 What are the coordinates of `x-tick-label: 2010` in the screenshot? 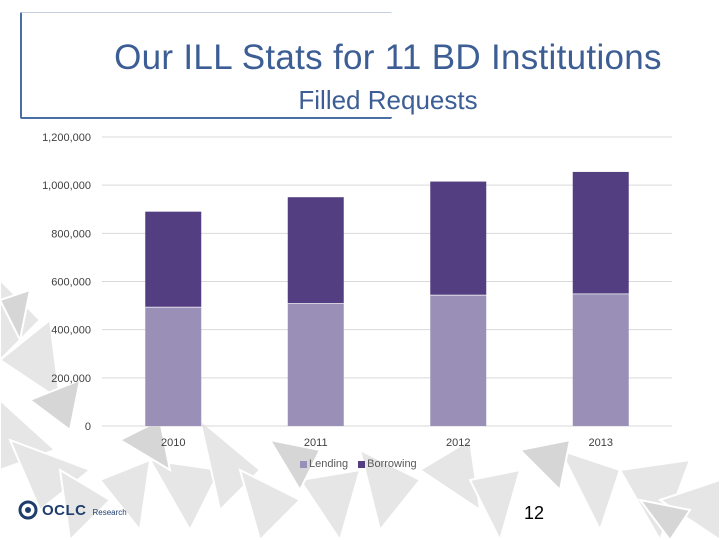 It's located at (173, 443).